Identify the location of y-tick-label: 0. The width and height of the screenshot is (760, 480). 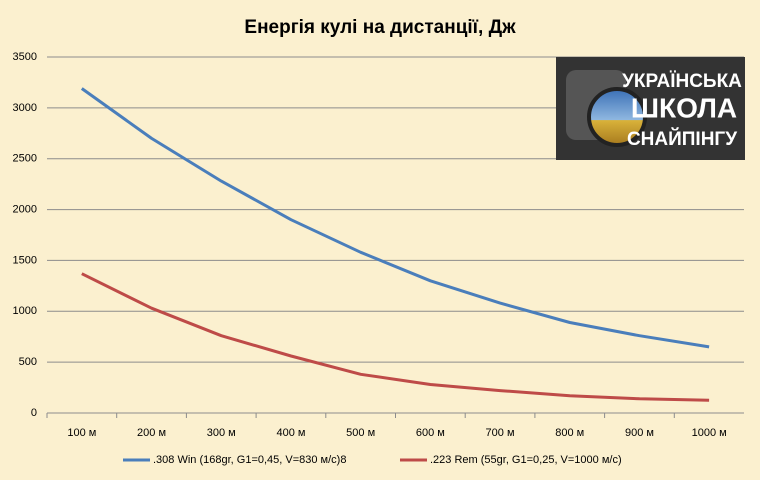
(34, 413).